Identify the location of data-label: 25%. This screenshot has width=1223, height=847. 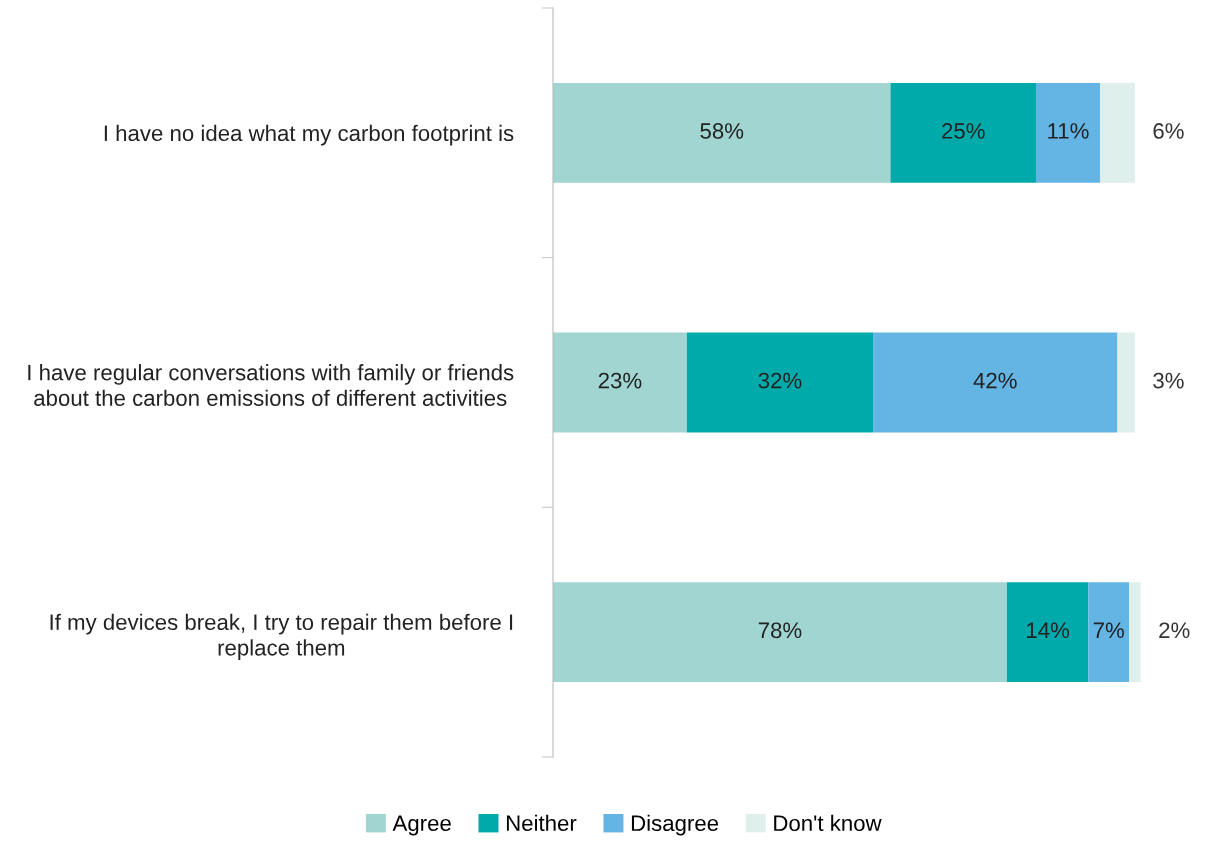
(963, 131).